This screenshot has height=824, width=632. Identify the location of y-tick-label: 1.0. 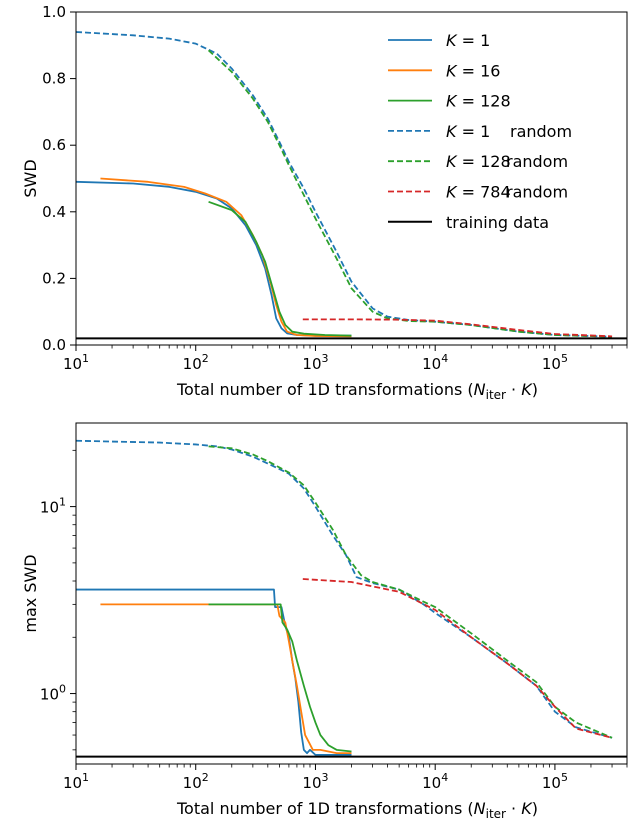
(54, 12).